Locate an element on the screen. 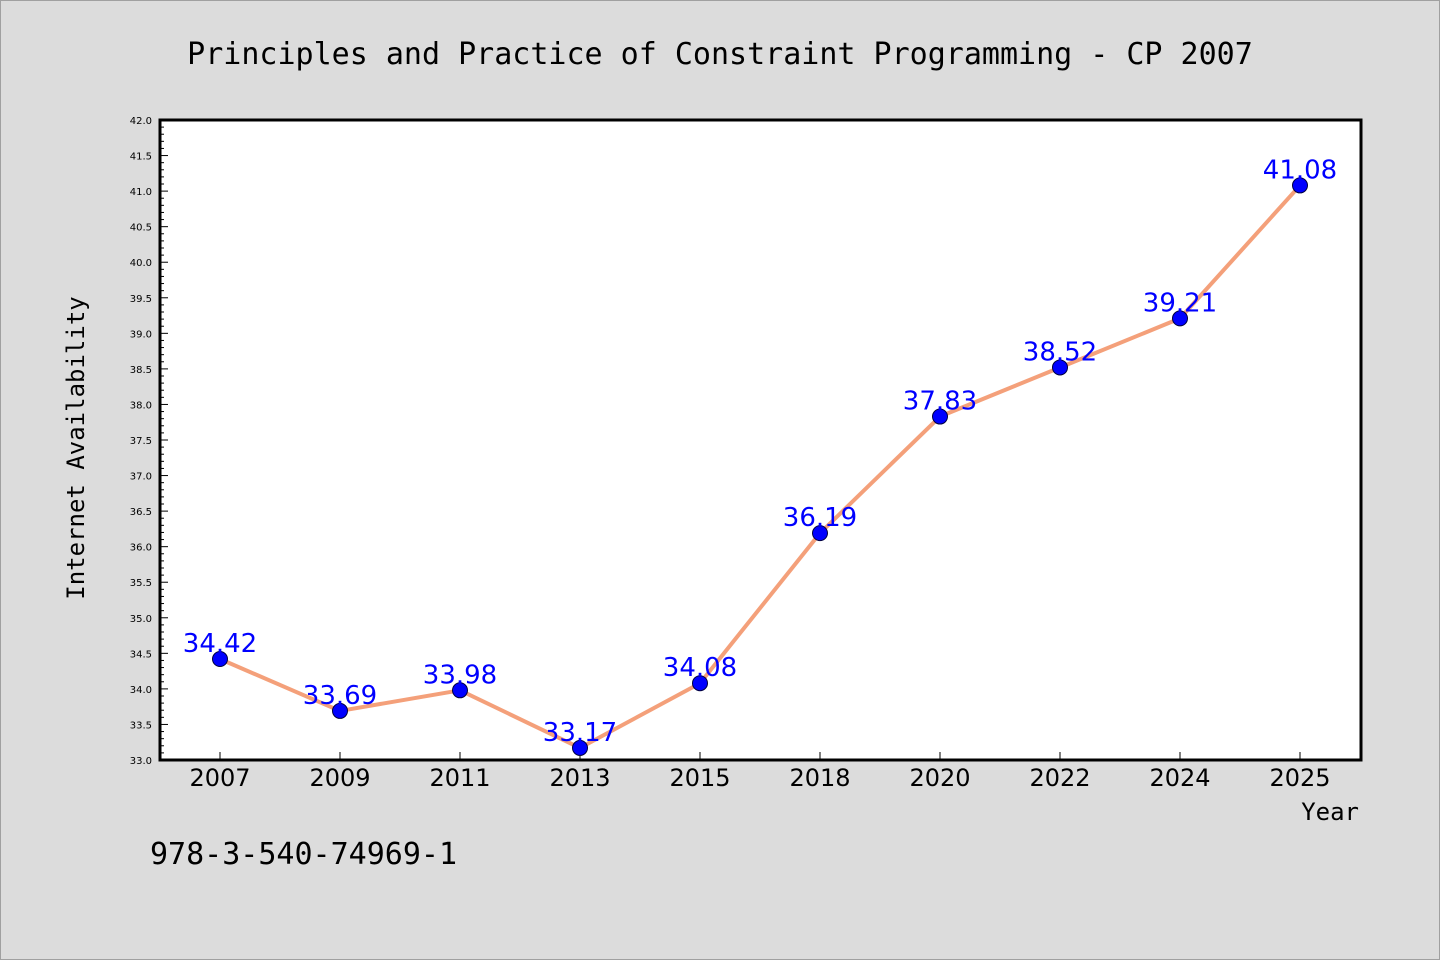  y-tick-label: 35.0 is located at coordinates (141, 619).